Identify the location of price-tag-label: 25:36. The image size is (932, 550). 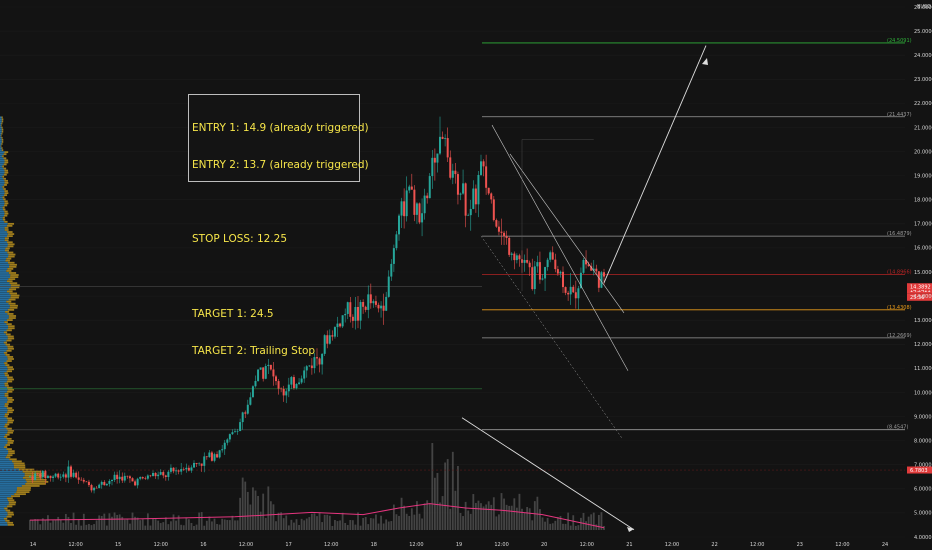
(917, 298).